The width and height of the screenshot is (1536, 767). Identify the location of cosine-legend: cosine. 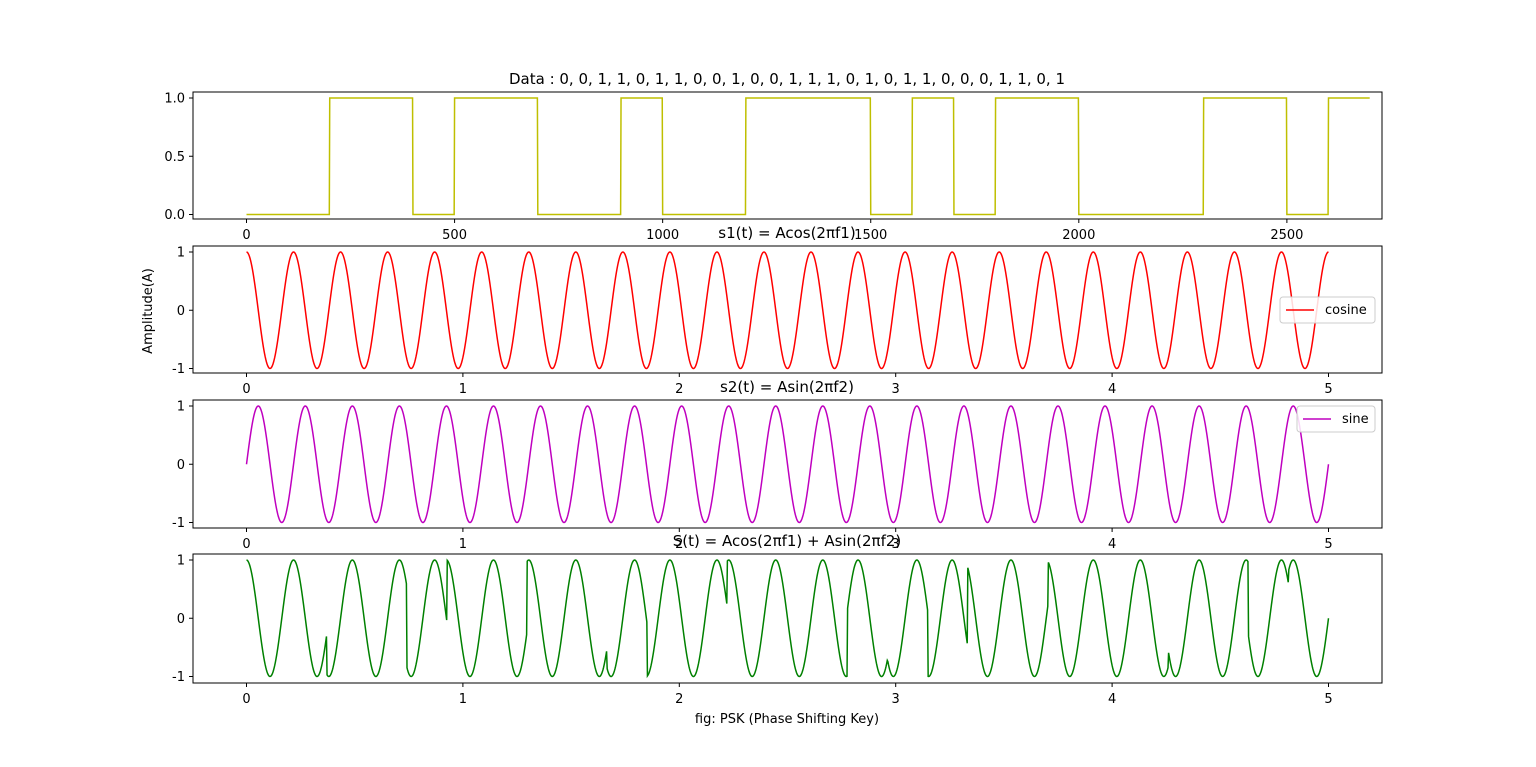
(1327, 310).